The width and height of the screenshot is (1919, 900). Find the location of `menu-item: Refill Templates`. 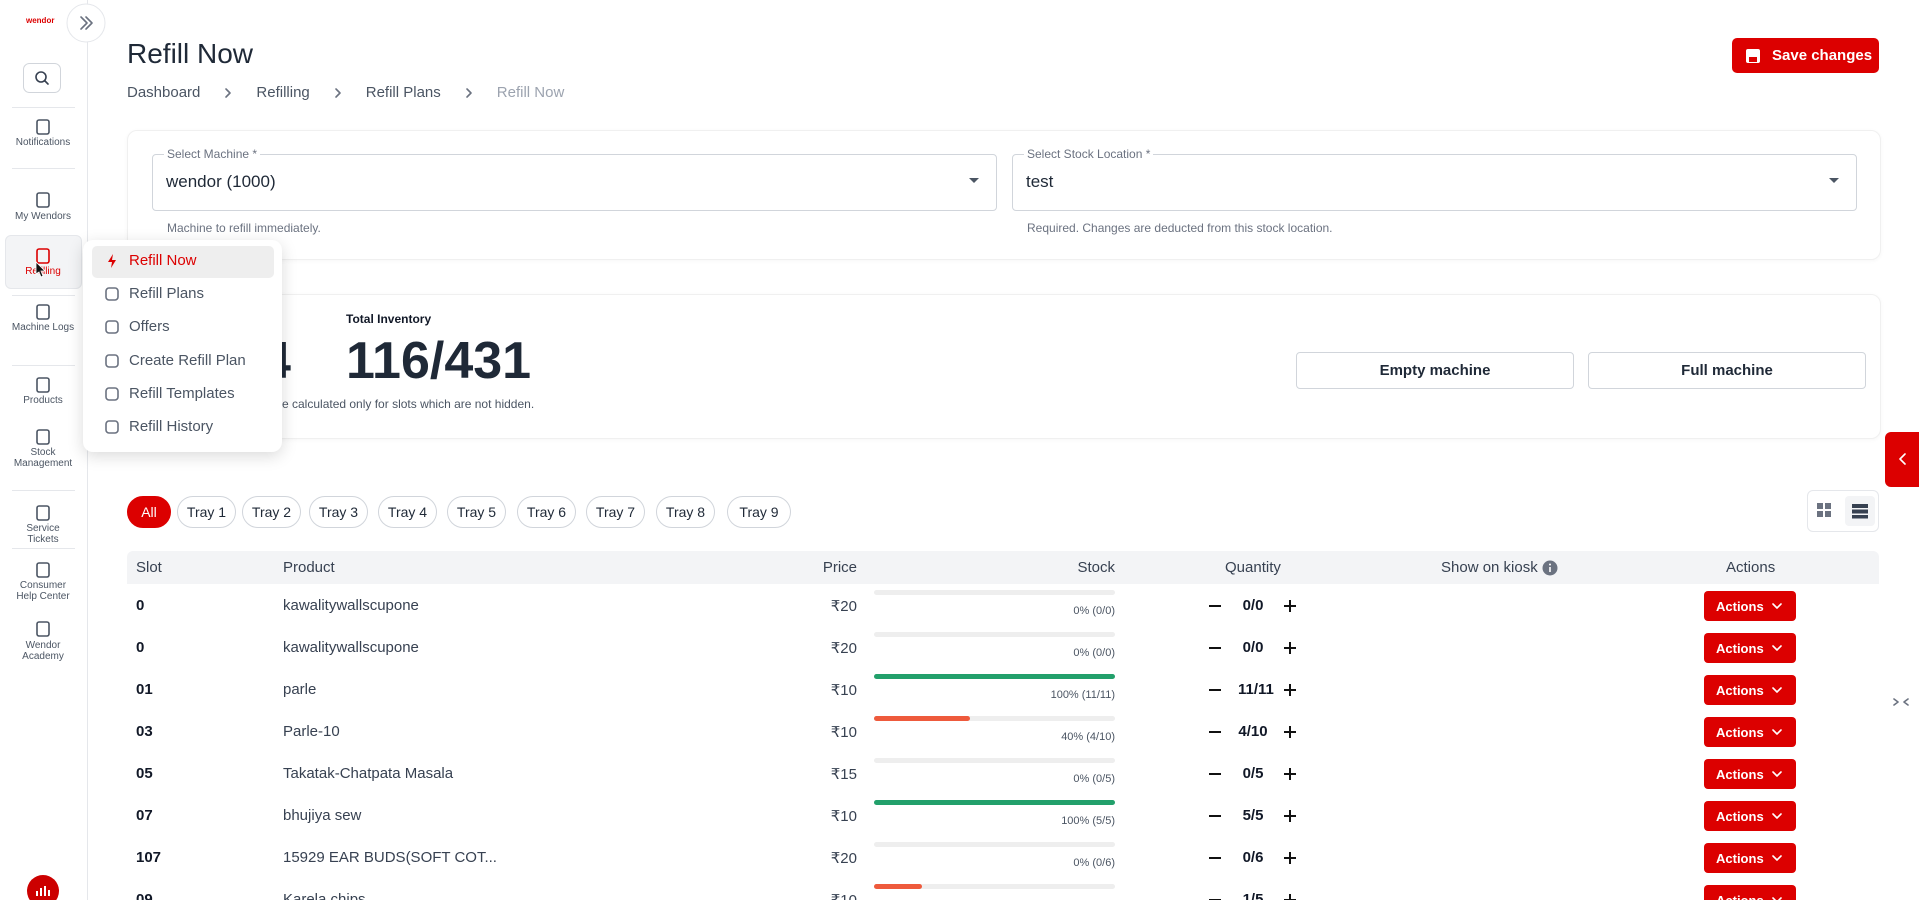

menu-item: Refill Templates is located at coordinates (182, 393).